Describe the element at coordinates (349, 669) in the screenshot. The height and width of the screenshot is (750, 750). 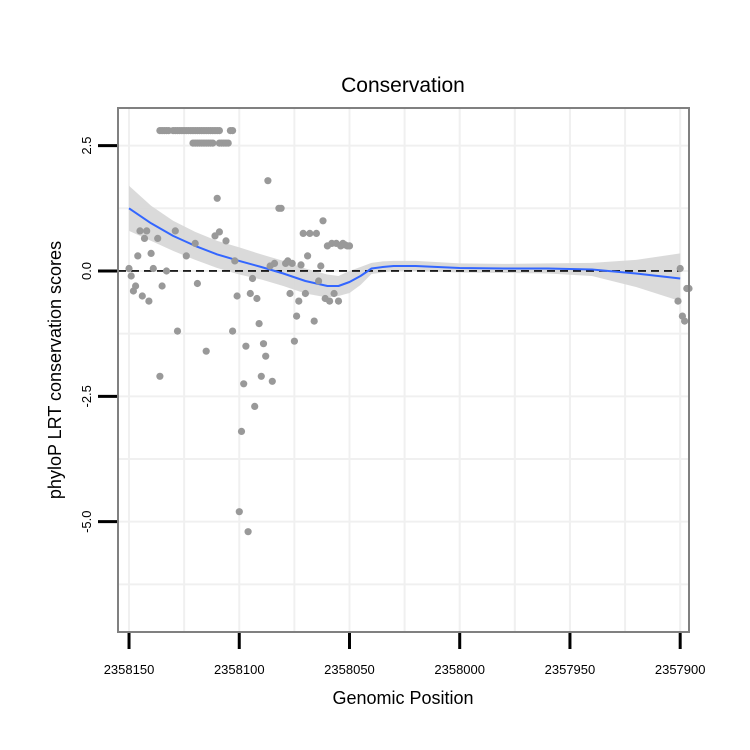
I see `x-tick-label: 2358050` at that location.